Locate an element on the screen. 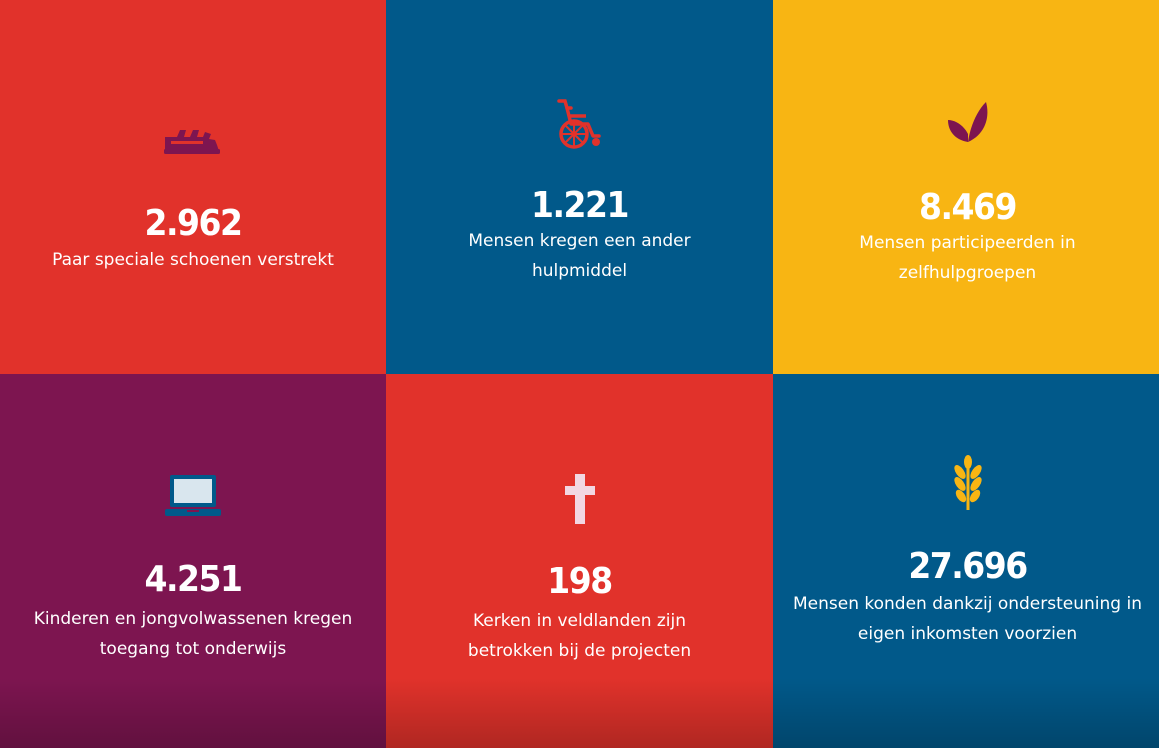  sandal-icon is located at coordinates (192, 142).